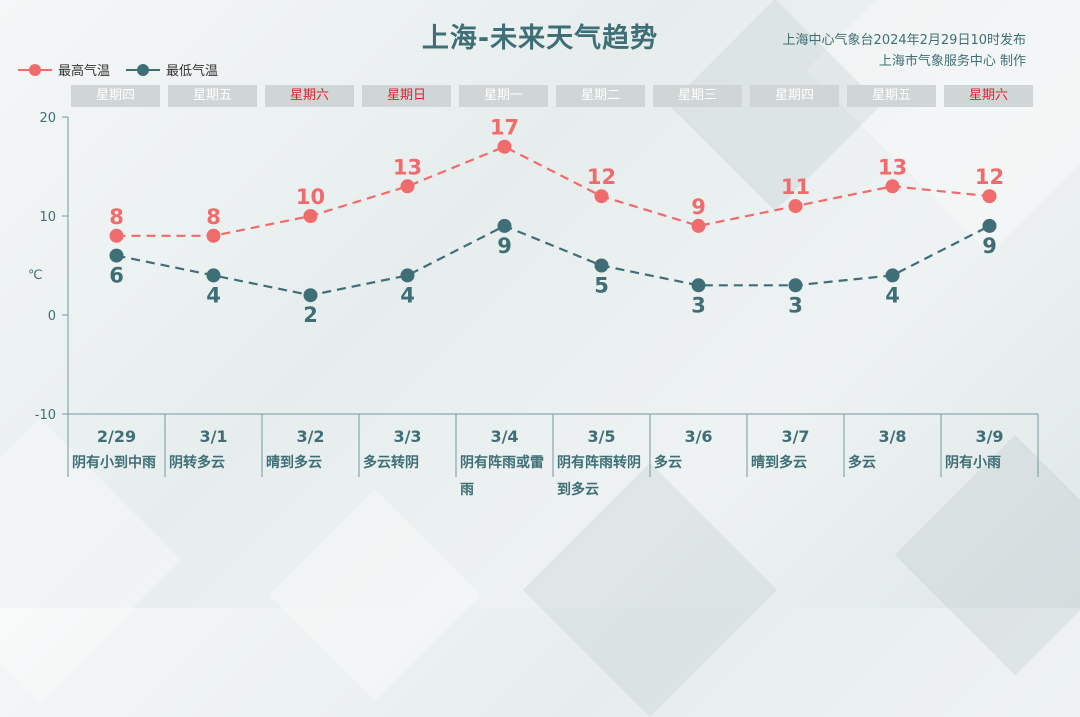 Image resolution: width=1080 pixels, height=717 pixels. Describe the element at coordinates (504, 436) in the screenshot. I see `day-date: 3/4` at that location.